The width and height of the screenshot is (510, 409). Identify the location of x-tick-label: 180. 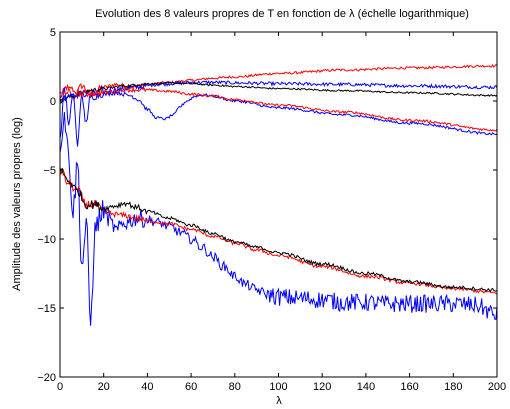
(453, 387).